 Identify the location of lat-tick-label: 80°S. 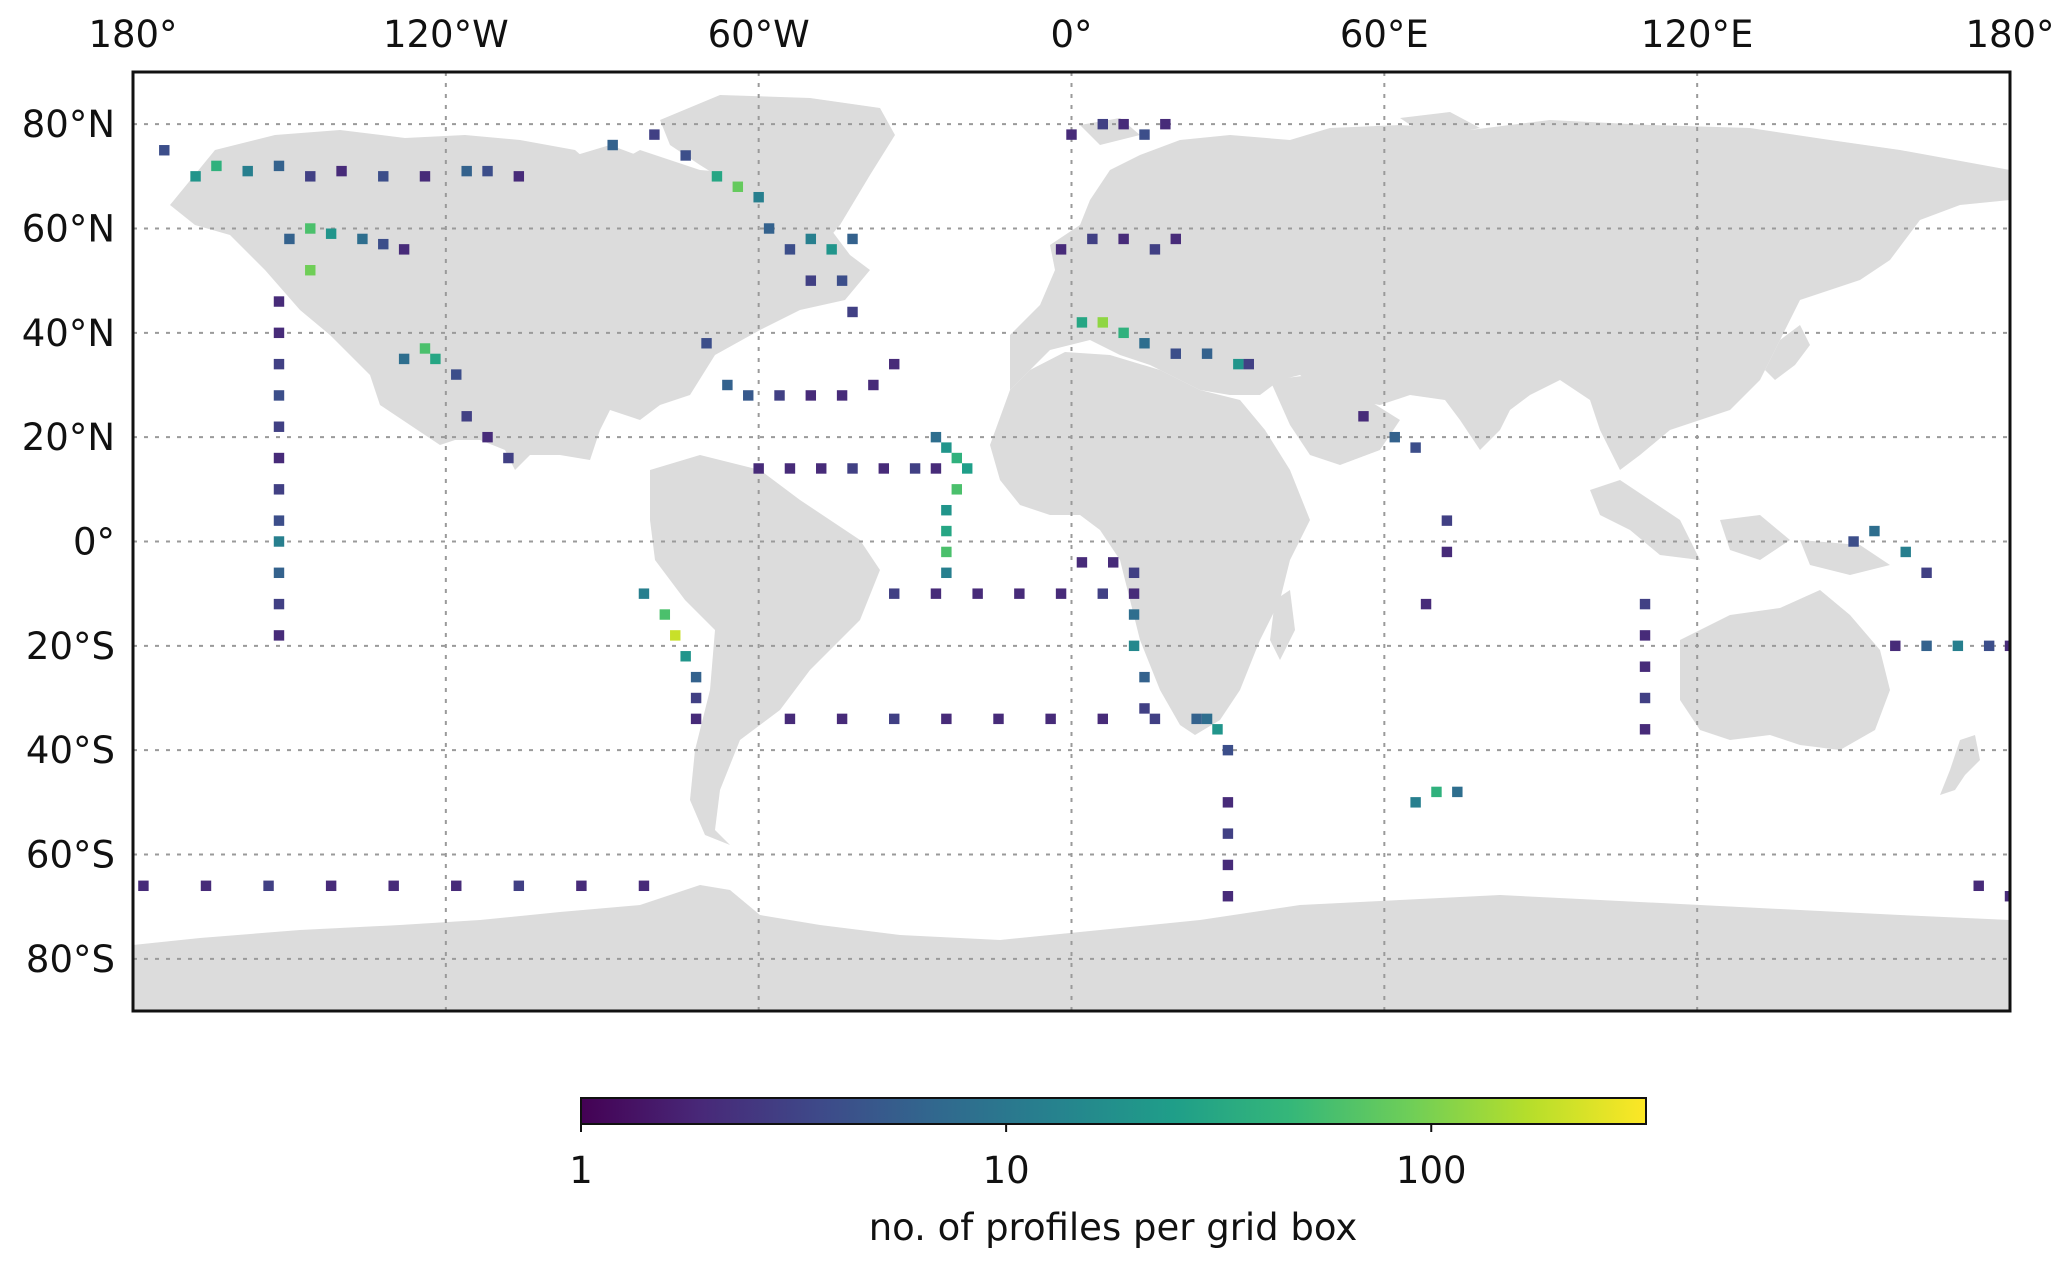
(70, 959).